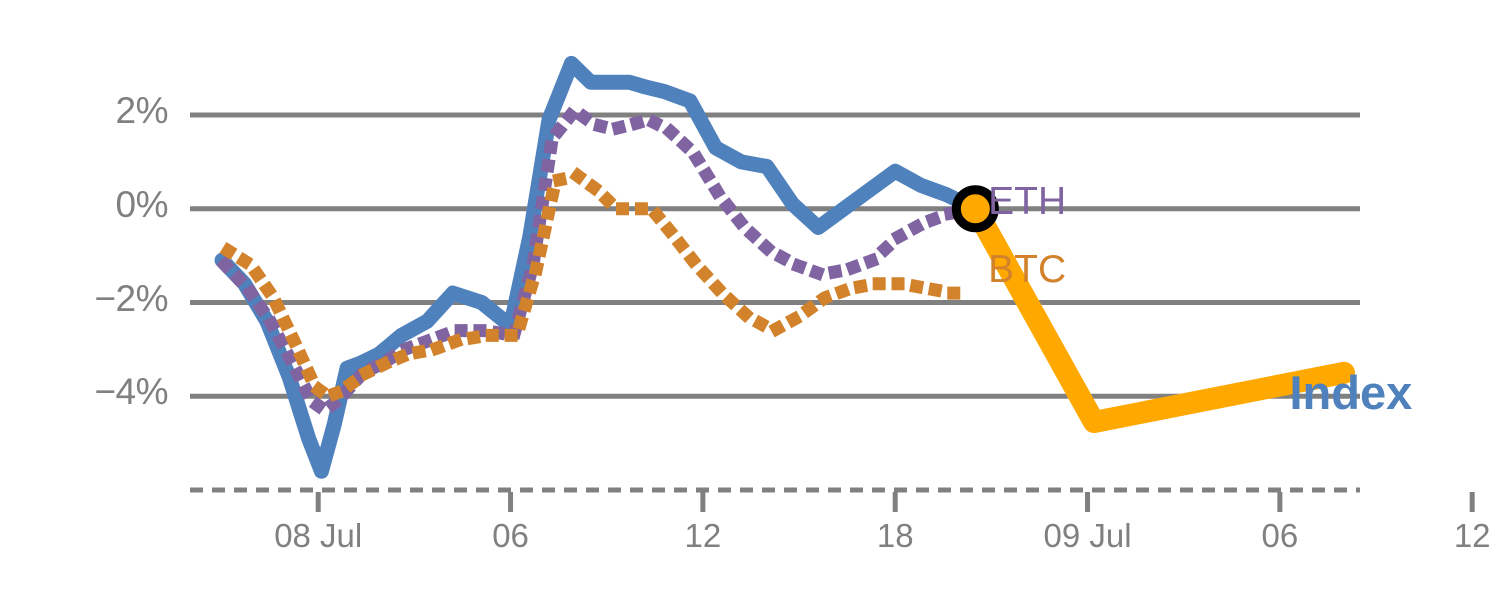 The width and height of the screenshot is (1500, 600). Describe the element at coordinates (142, 204) in the screenshot. I see `y-tick-label: 0%` at that location.